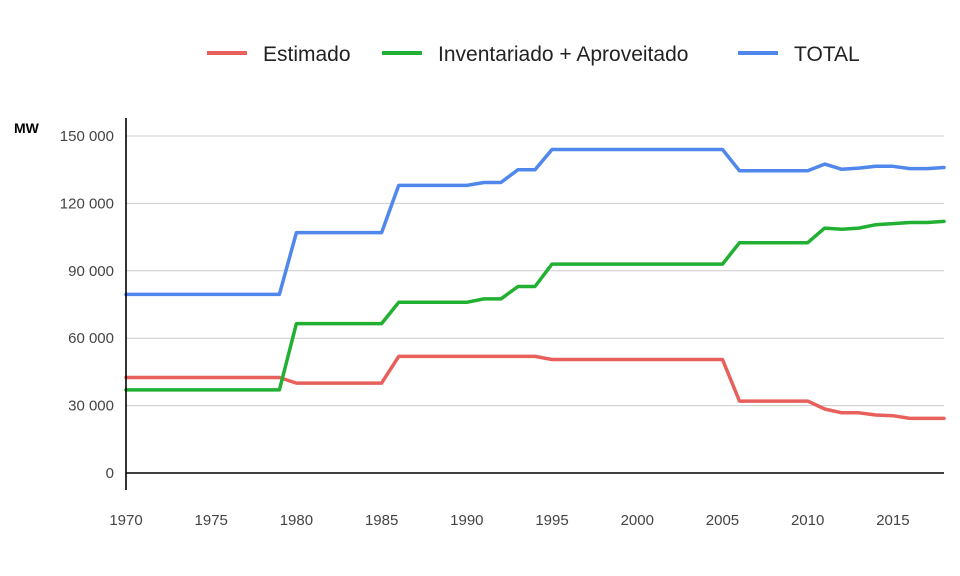 This screenshot has width=960, height=576. Describe the element at coordinates (637, 520) in the screenshot. I see `x-tick-label: 2000` at that location.